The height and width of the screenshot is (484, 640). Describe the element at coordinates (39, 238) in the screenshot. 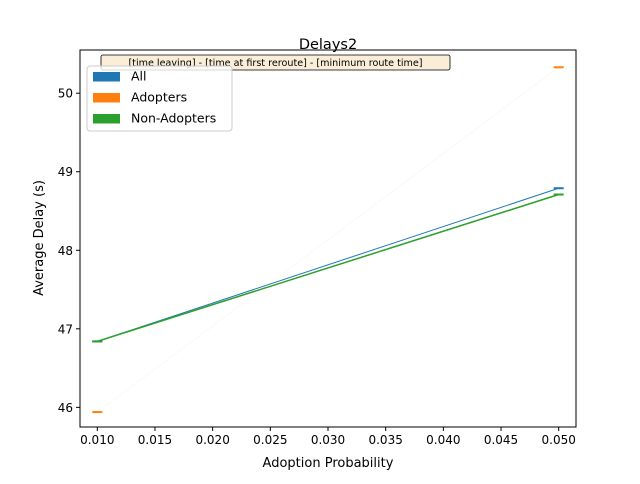

I see `y-axis-label: Average Delay (s)` at that location.